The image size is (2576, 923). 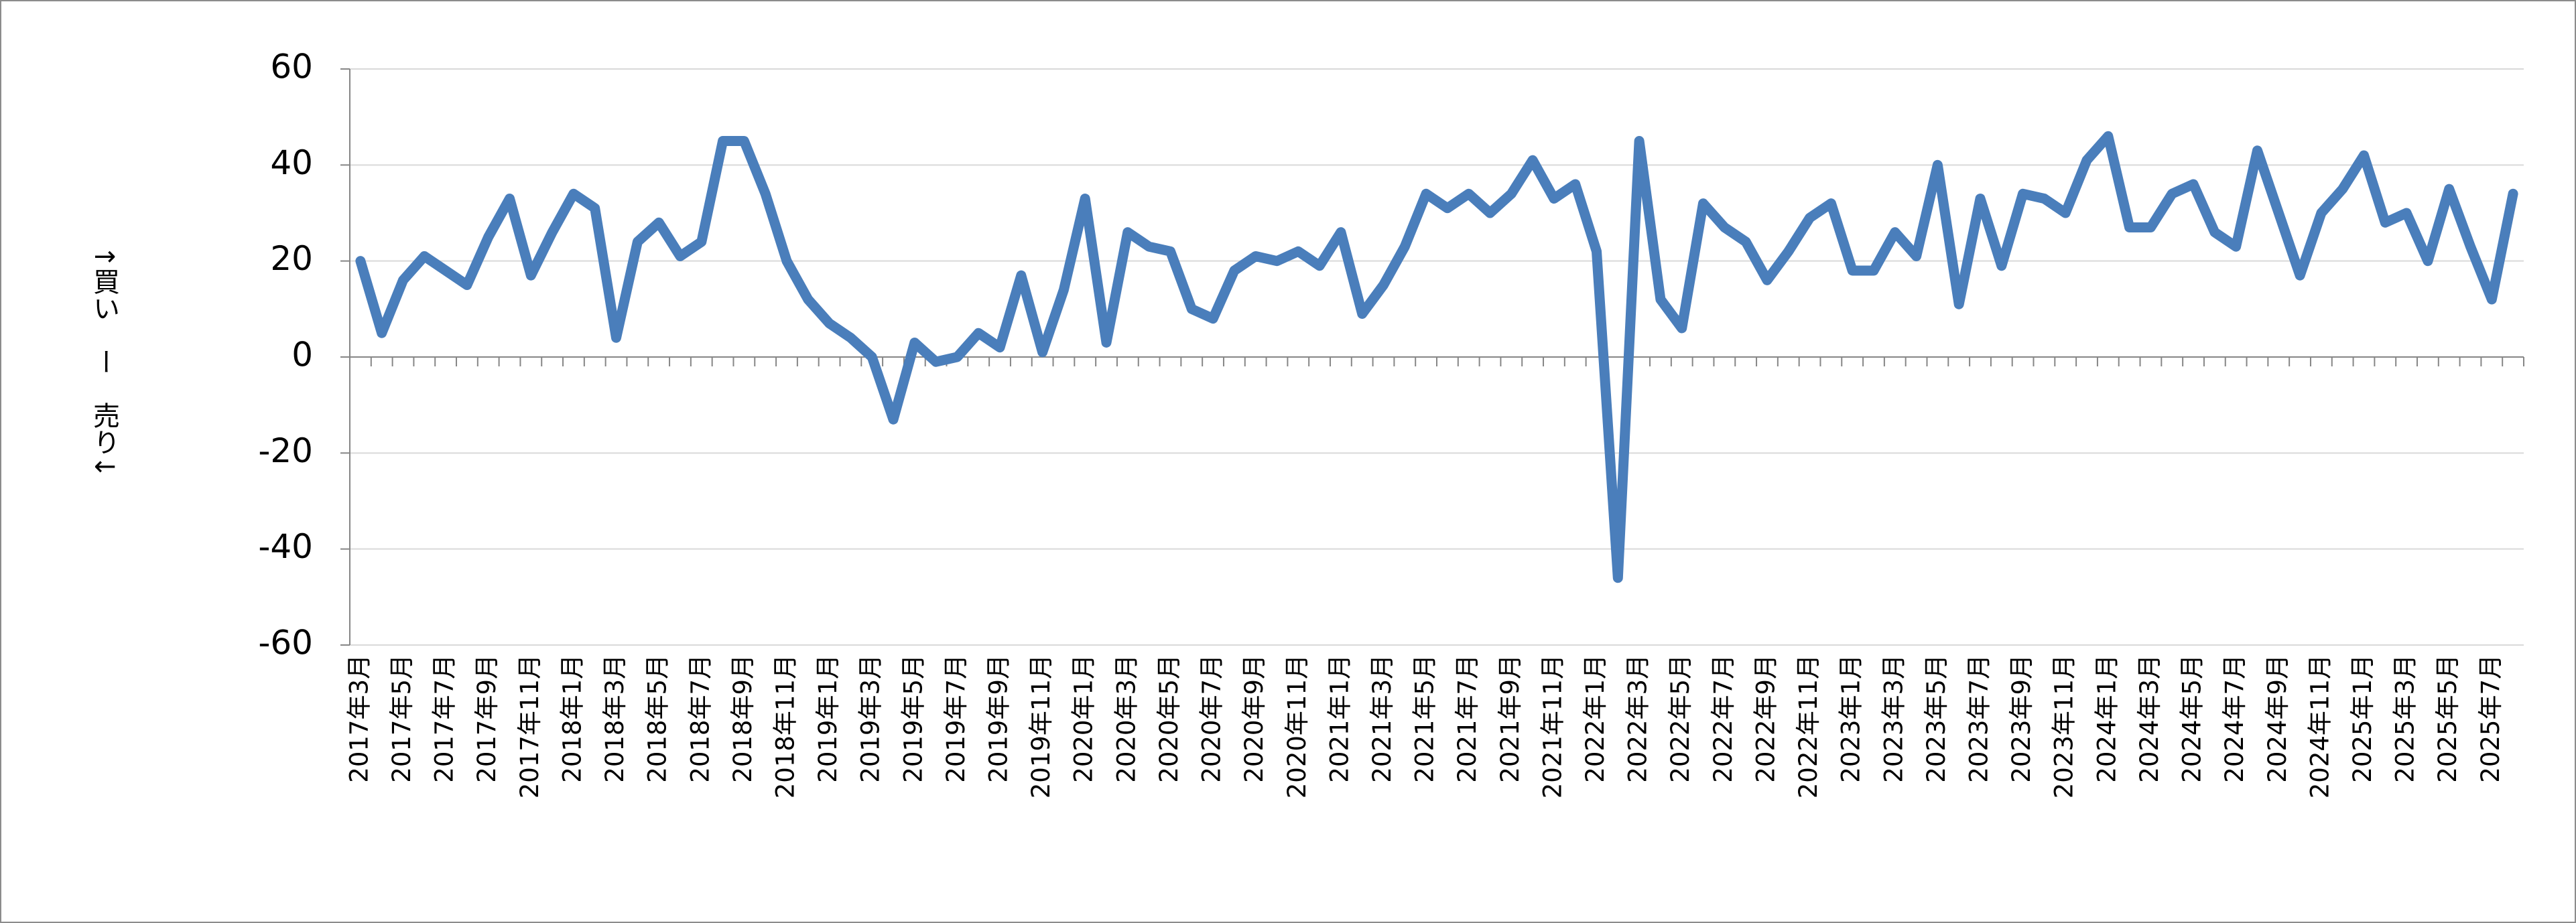 What do you see at coordinates (1680, 718) in the screenshot?
I see `x-tick-label: 2022年5月` at bounding box center [1680, 718].